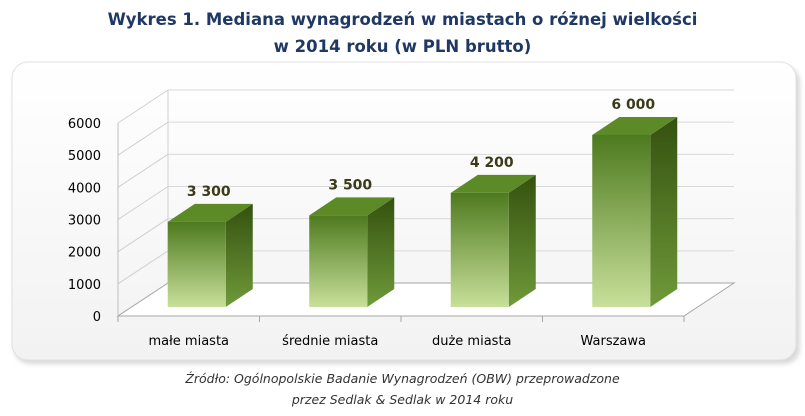 Image resolution: width=805 pixels, height=416 pixels. I want to click on bar: 3 300, so click(210, 245).